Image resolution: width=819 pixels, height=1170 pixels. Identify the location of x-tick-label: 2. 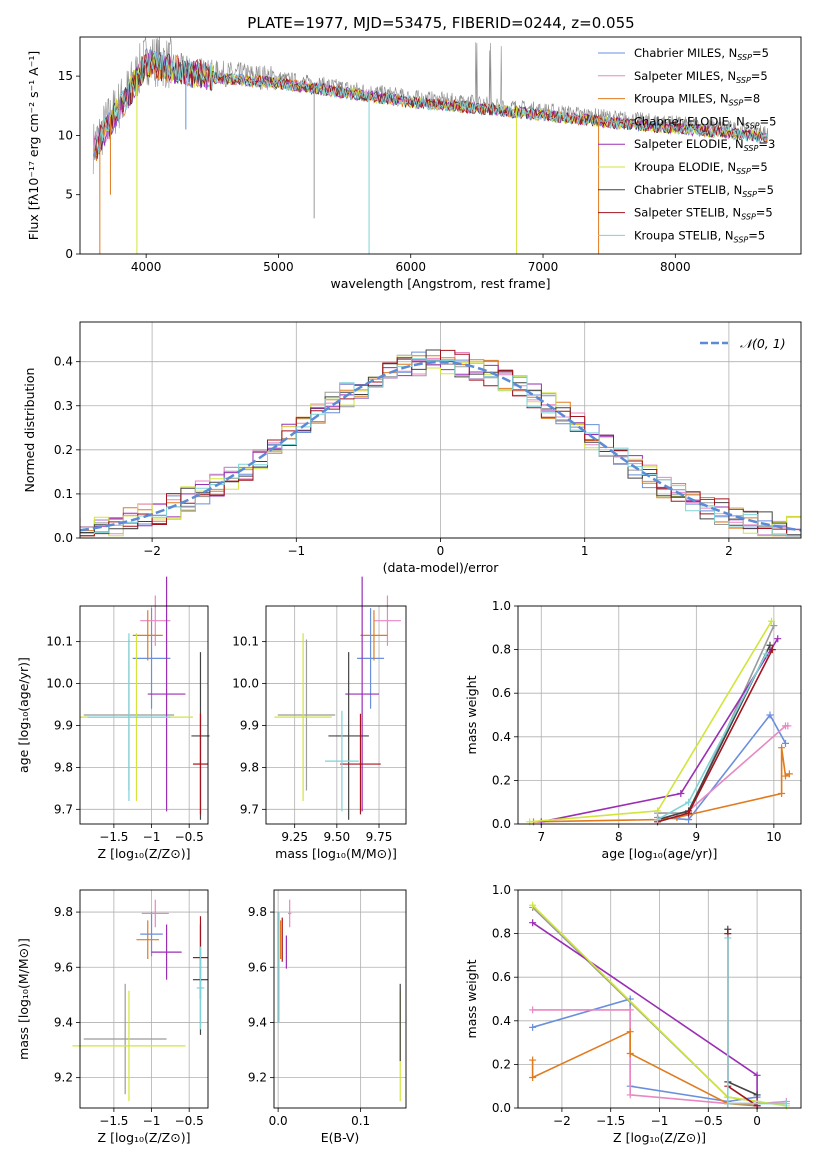
(729, 551).